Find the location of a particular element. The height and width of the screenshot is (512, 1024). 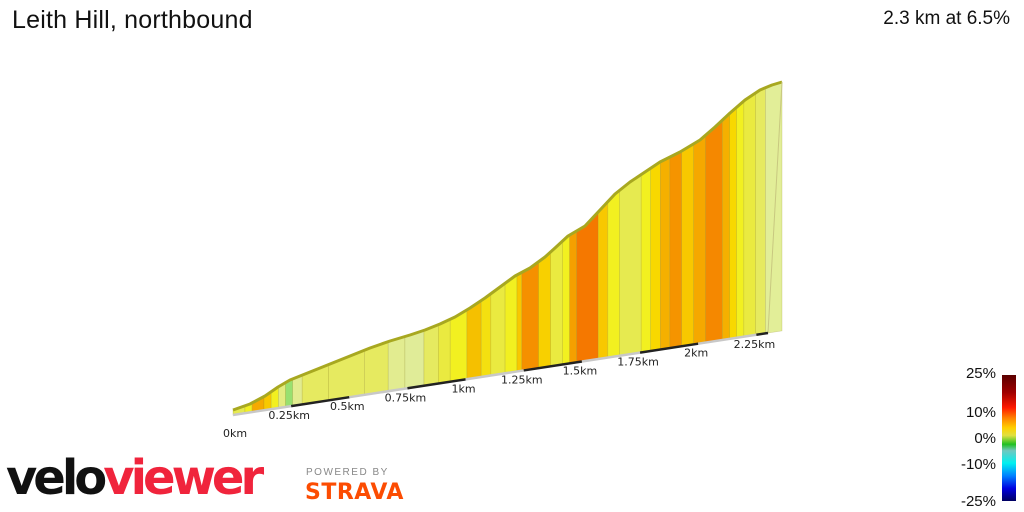

page-title: Leith Hill, northbound is located at coordinates (132, 20).